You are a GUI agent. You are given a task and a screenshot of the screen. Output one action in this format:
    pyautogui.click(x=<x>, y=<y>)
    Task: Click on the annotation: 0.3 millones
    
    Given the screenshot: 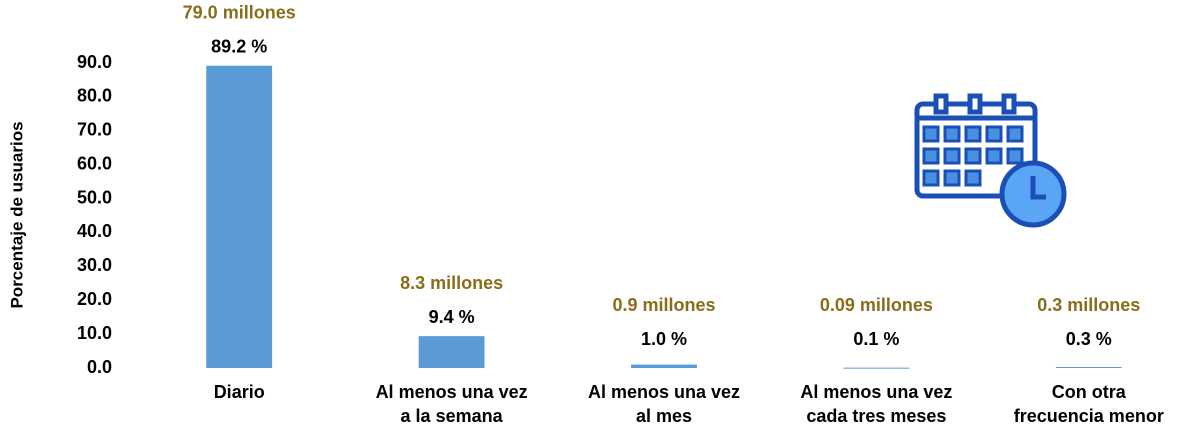 What is the action you would take?
    pyautogui.click(x=1088, y=305)
    